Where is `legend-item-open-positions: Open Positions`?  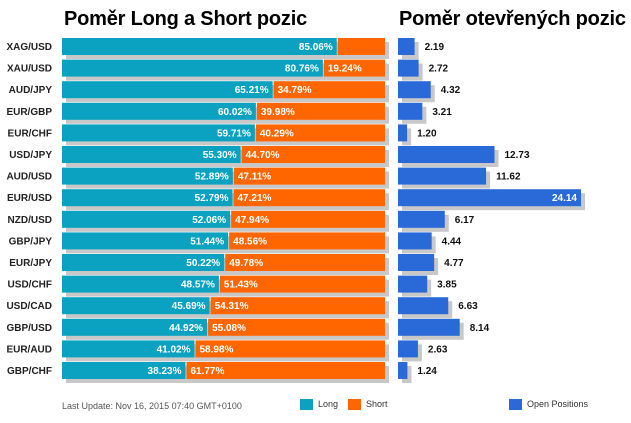 legend-item-open-positions: Open Positions is located at coordinates (548, 404).